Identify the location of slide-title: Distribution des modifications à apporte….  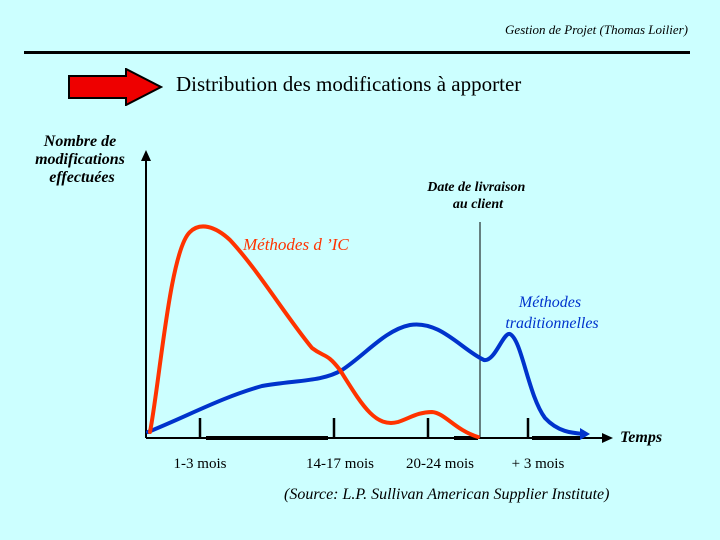
(349, 84).